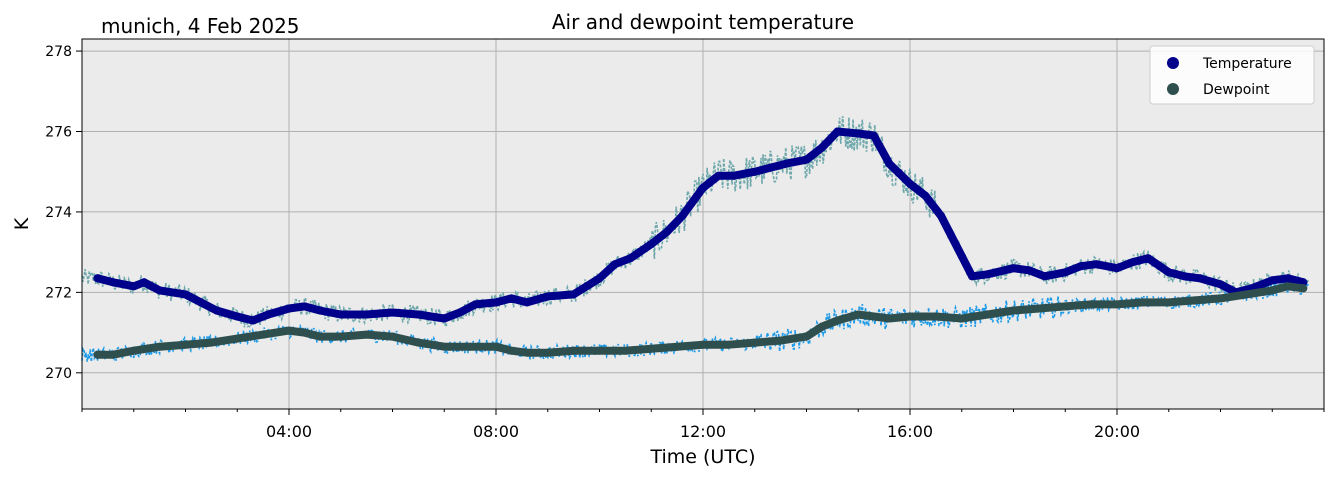 The image size is (1335, 478). Describe the element at coordinates (1236, 90) in the screenshot. I see `legend-label-dewpoint: Dewpoint` at that location.